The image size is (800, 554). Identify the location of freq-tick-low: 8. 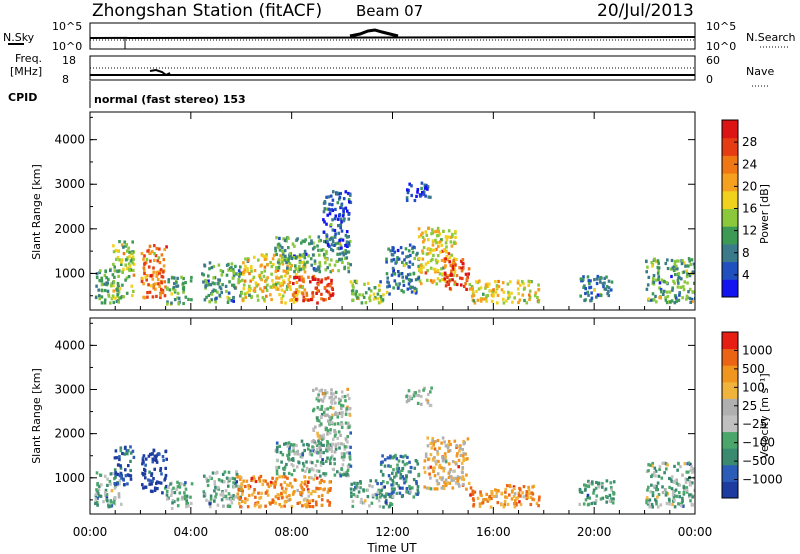
(65, 79).